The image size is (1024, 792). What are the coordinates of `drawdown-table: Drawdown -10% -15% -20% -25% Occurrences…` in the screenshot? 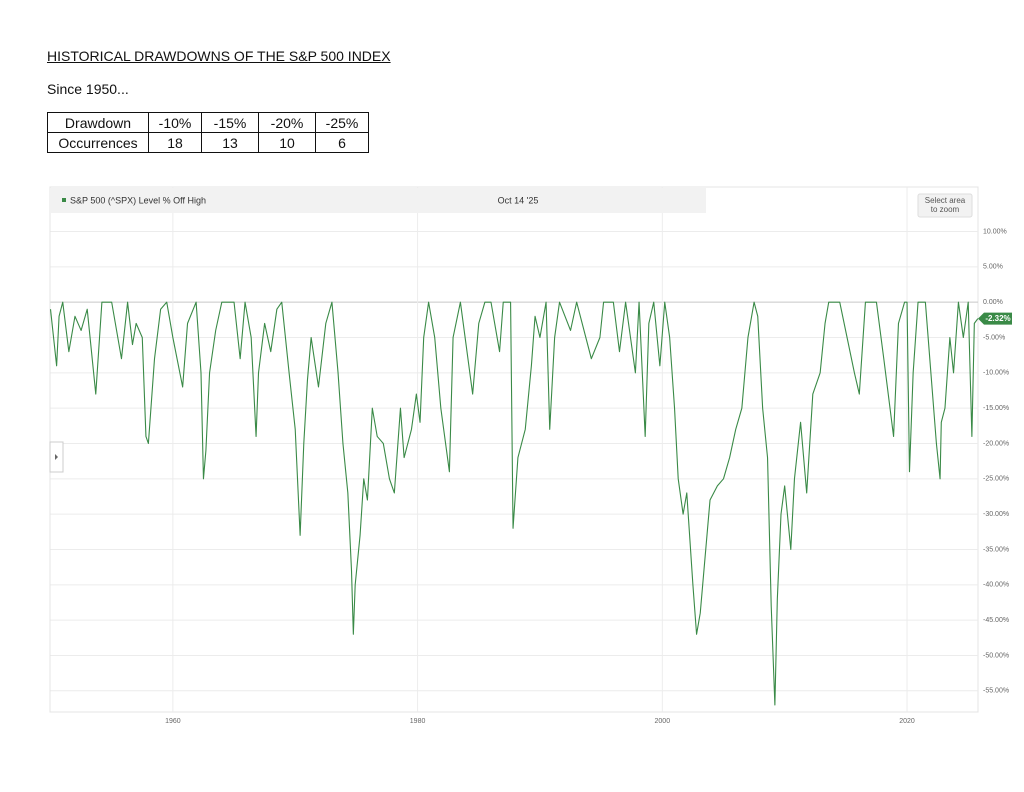 It's located at (208, 132).